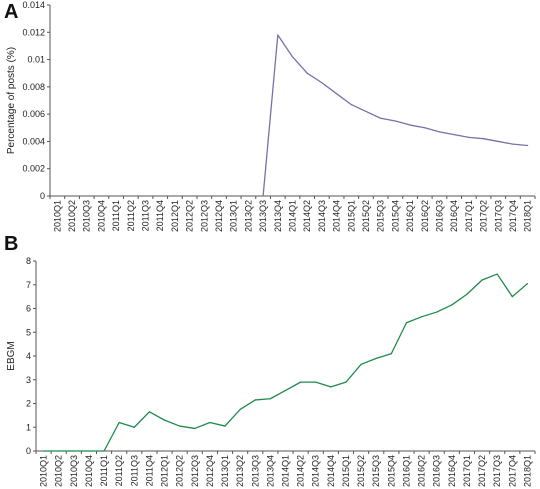  Describe the element at coordinates (484, 216) in the screenshot. I see `panel-a-x-tick-label: 2017Q2` at that location.